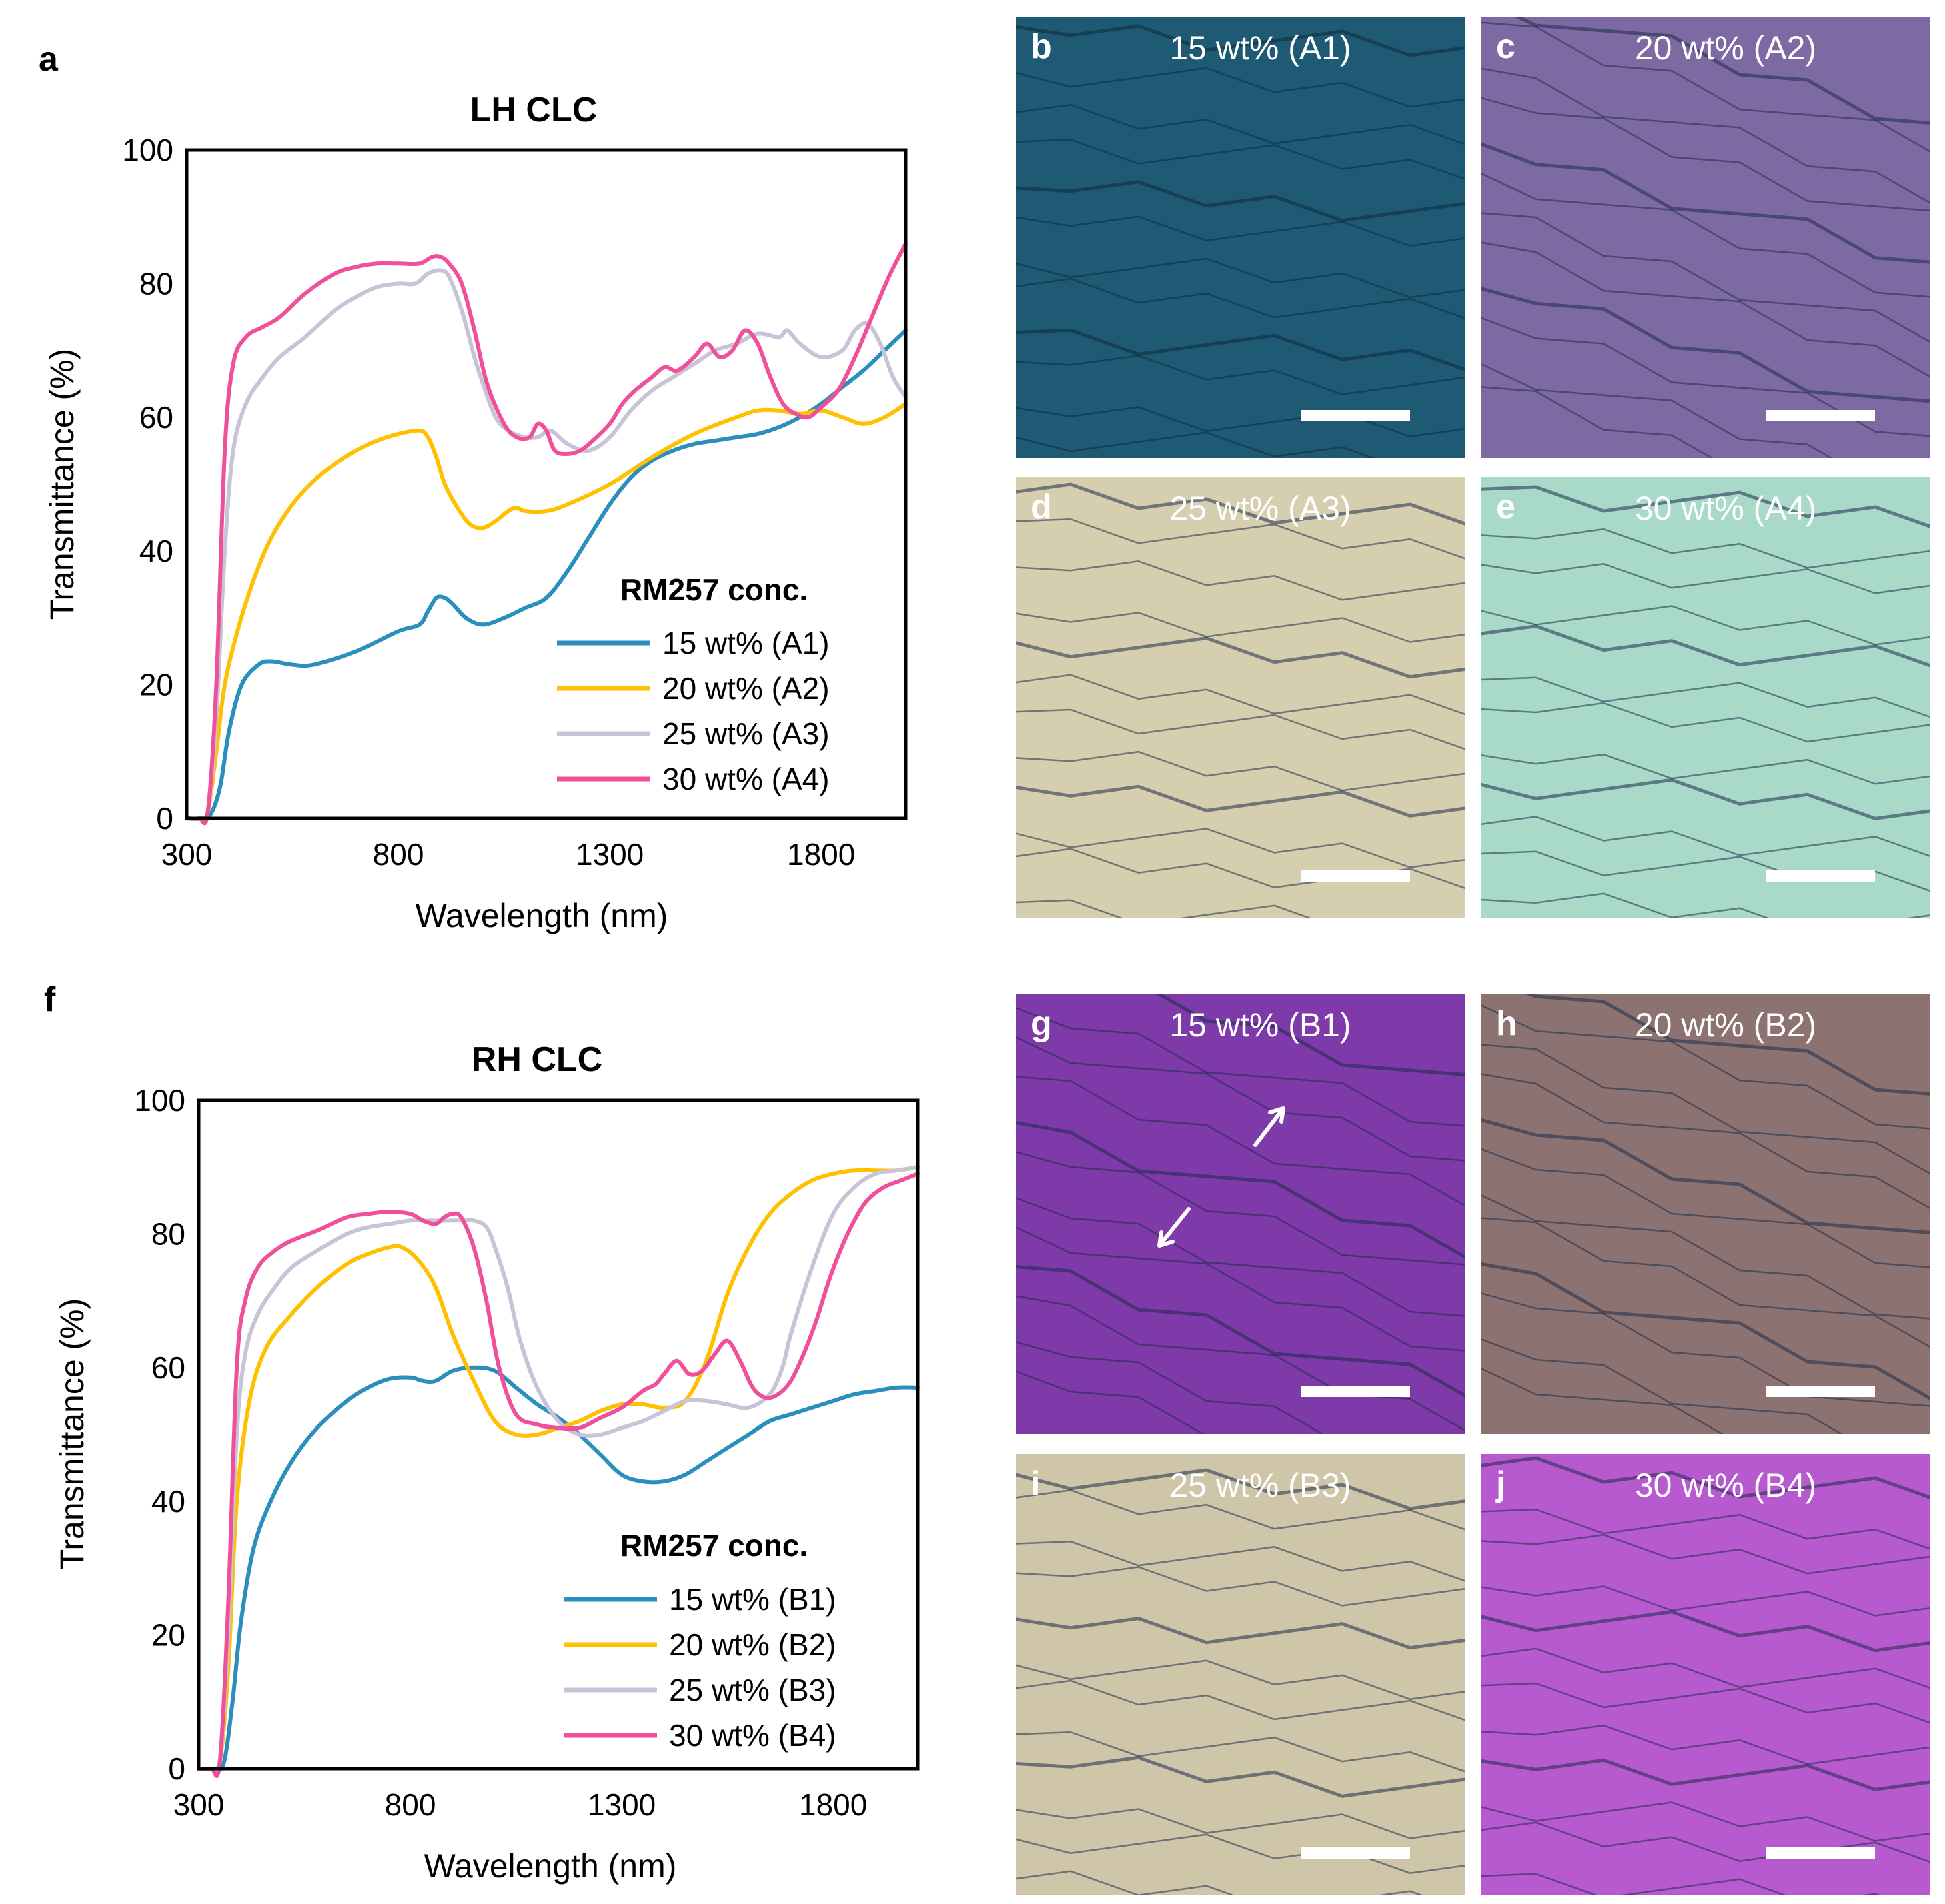  I want to click on legend-label: 25 wt% (A3), so click(746, 733).